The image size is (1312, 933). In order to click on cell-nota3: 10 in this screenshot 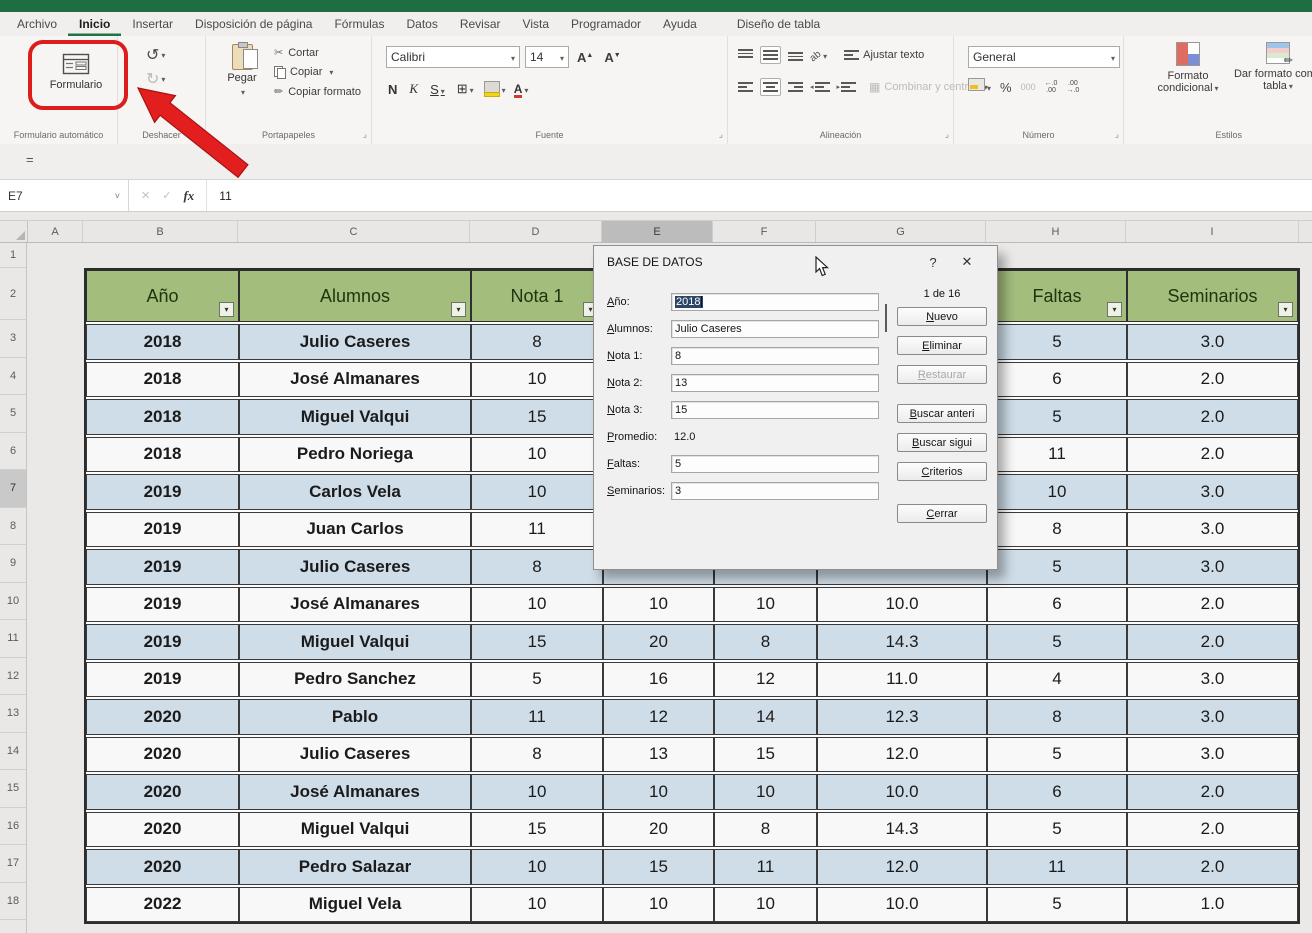, I will do `click(765, 604)`.